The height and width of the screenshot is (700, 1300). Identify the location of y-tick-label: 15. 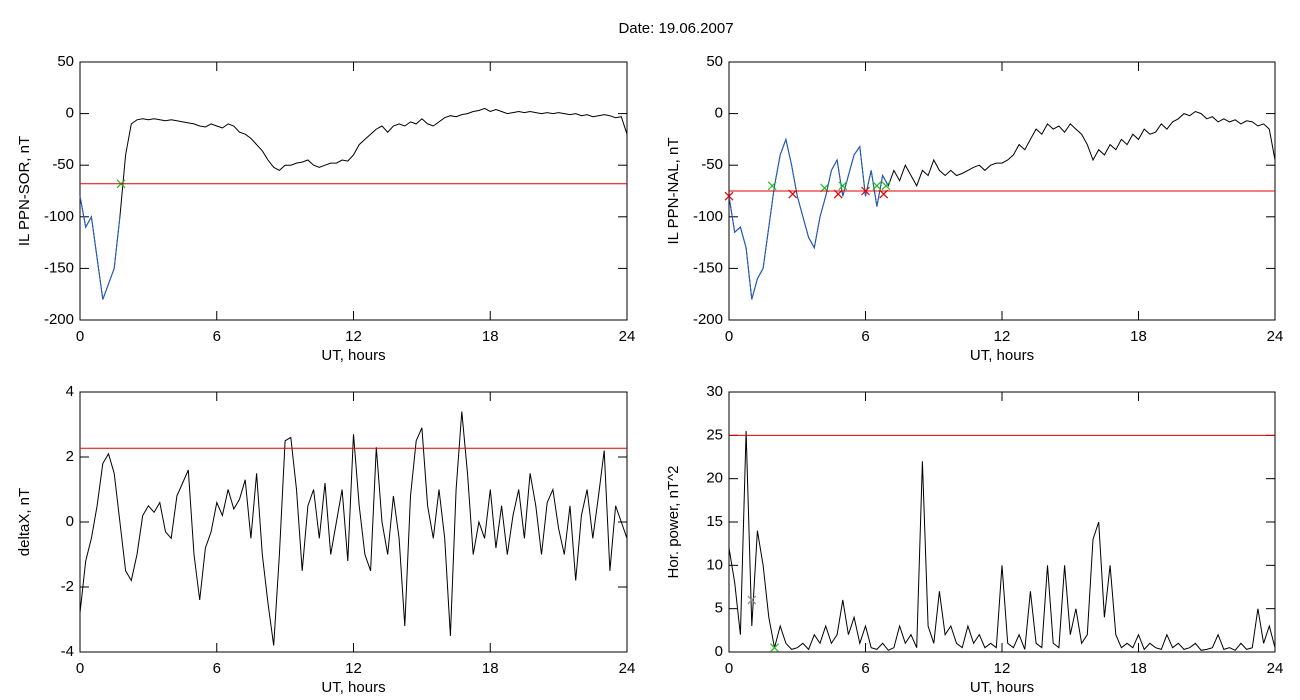
(714, 521).